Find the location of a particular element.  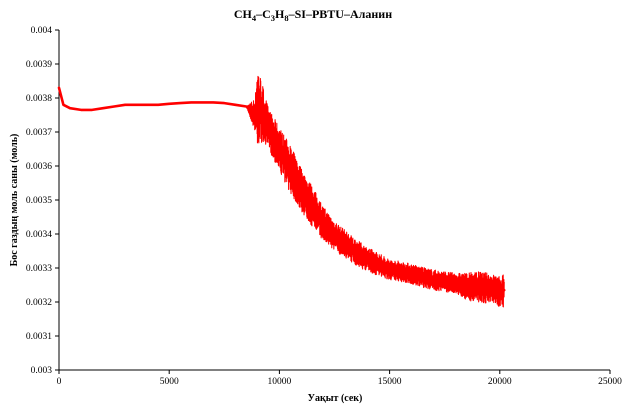

y-tick-label: 0.0036 is located at coordinates (39, 167).